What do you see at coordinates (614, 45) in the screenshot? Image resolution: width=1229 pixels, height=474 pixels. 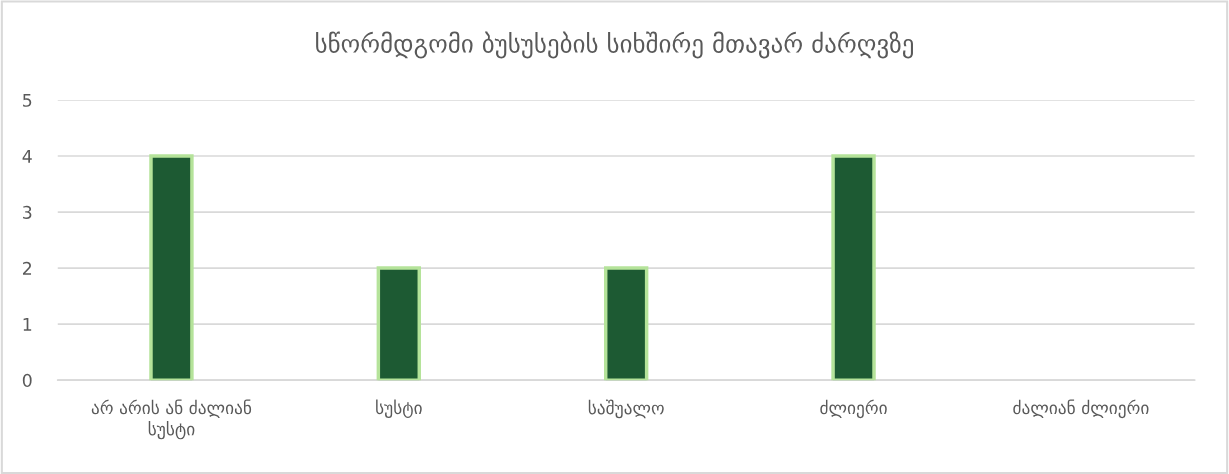 I see `chart-title: სწორმდგომი ბუსუსების სიხშირე მთავარ ძარღვზე` at bounding box center [614, 45].